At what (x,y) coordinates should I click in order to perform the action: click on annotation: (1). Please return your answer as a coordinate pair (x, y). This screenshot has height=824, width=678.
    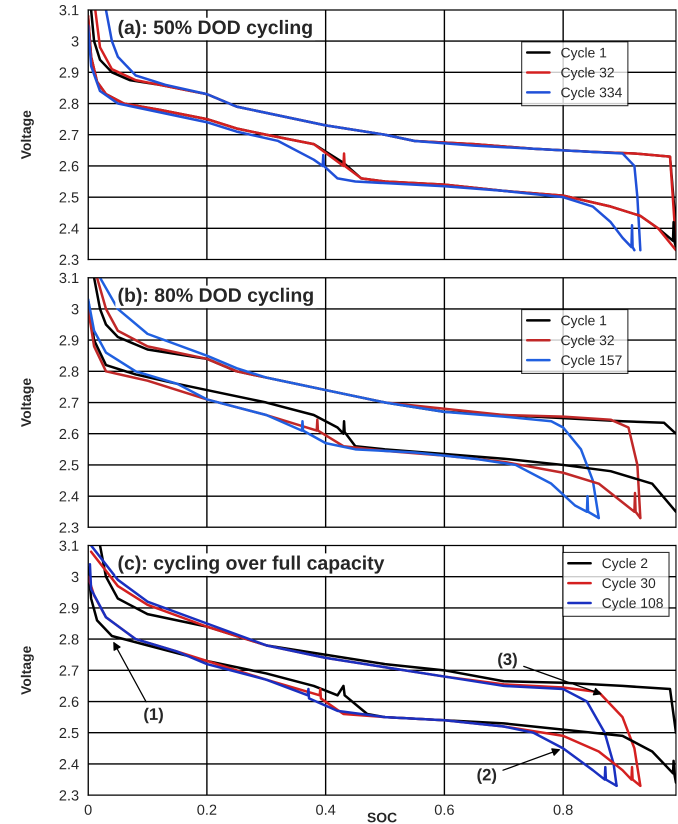
    Looking at the image, I should click on (153, 716).